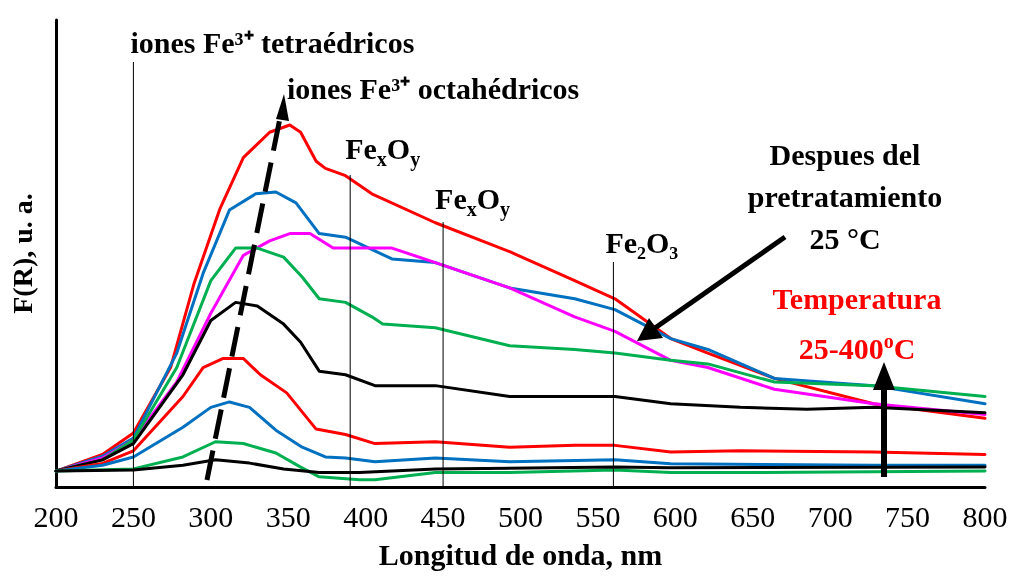  Describe the element at coordinates (433, 89) in the screenshot. I see `text: iones Fe³⁺ octahédricos` at that location.